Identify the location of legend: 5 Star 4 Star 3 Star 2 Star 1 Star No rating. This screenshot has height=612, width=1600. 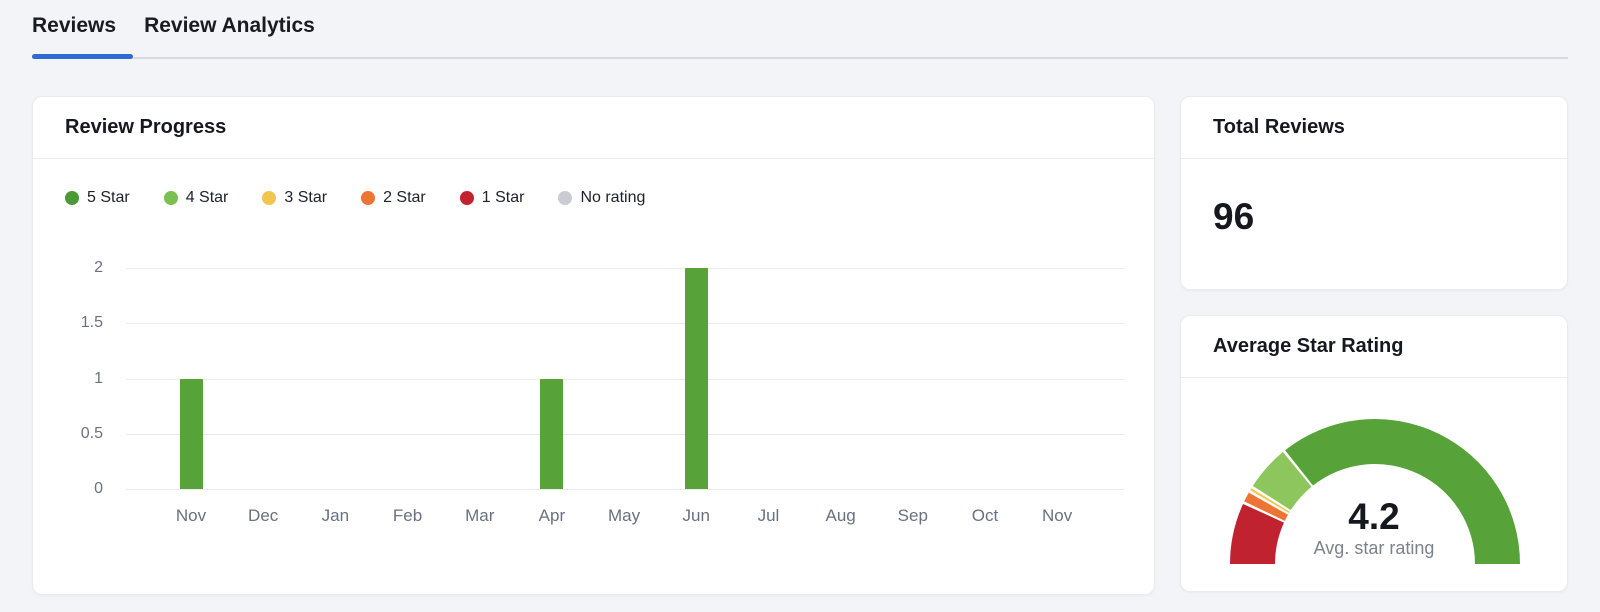
(355, 198).